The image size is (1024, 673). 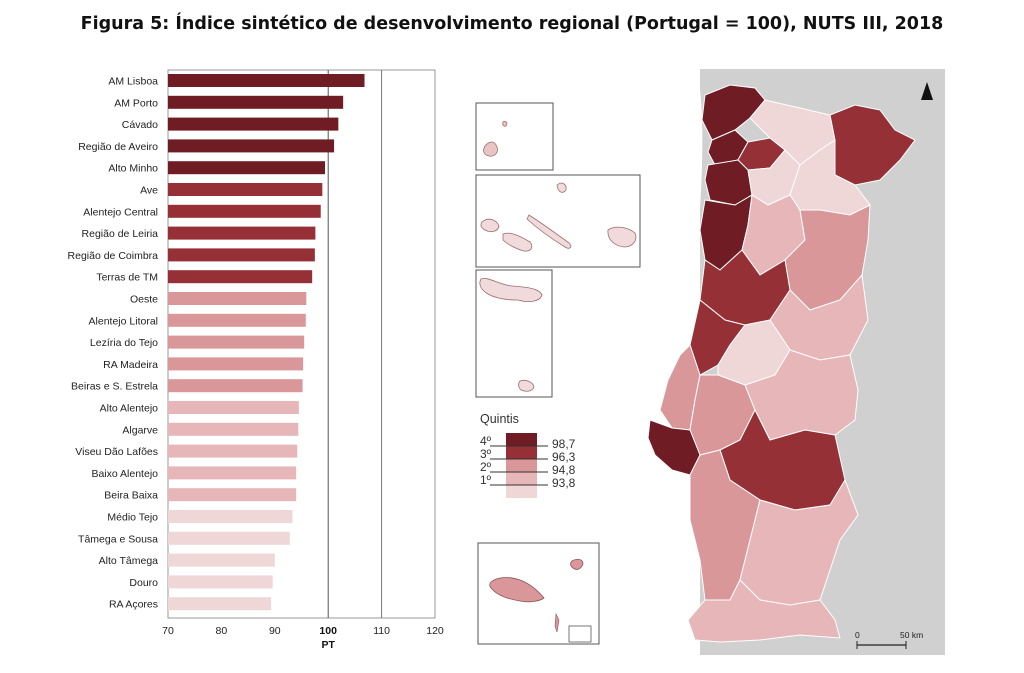 What do you see at coordinates (328, 631) in the screenshot?
I see `tick-label: 100` at bounding box center [328, 631].